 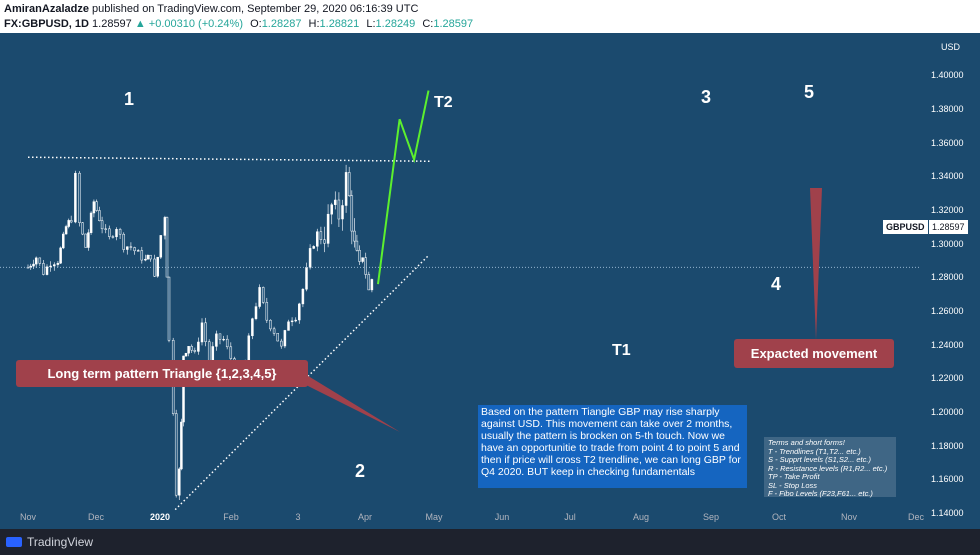 What do you see at coordinates (339, 24) in the screenshot?
I see `high-value: 1.28821` at bounding box center [339, 24].